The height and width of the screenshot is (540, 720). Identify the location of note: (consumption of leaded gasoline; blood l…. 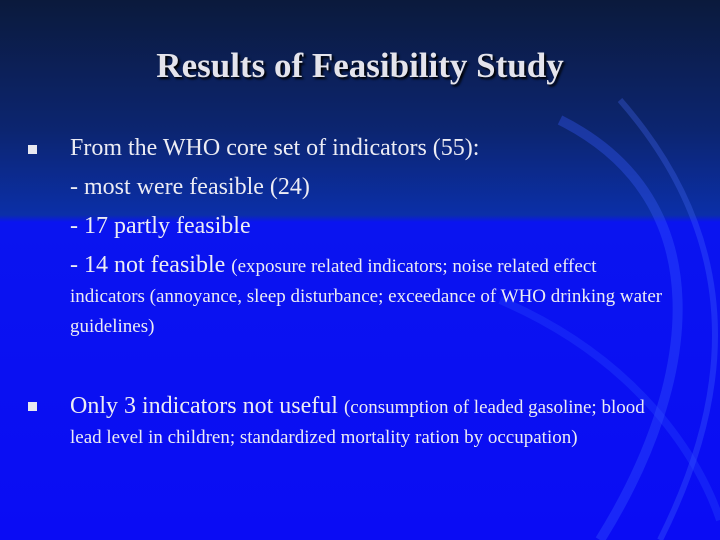
(357, 422).